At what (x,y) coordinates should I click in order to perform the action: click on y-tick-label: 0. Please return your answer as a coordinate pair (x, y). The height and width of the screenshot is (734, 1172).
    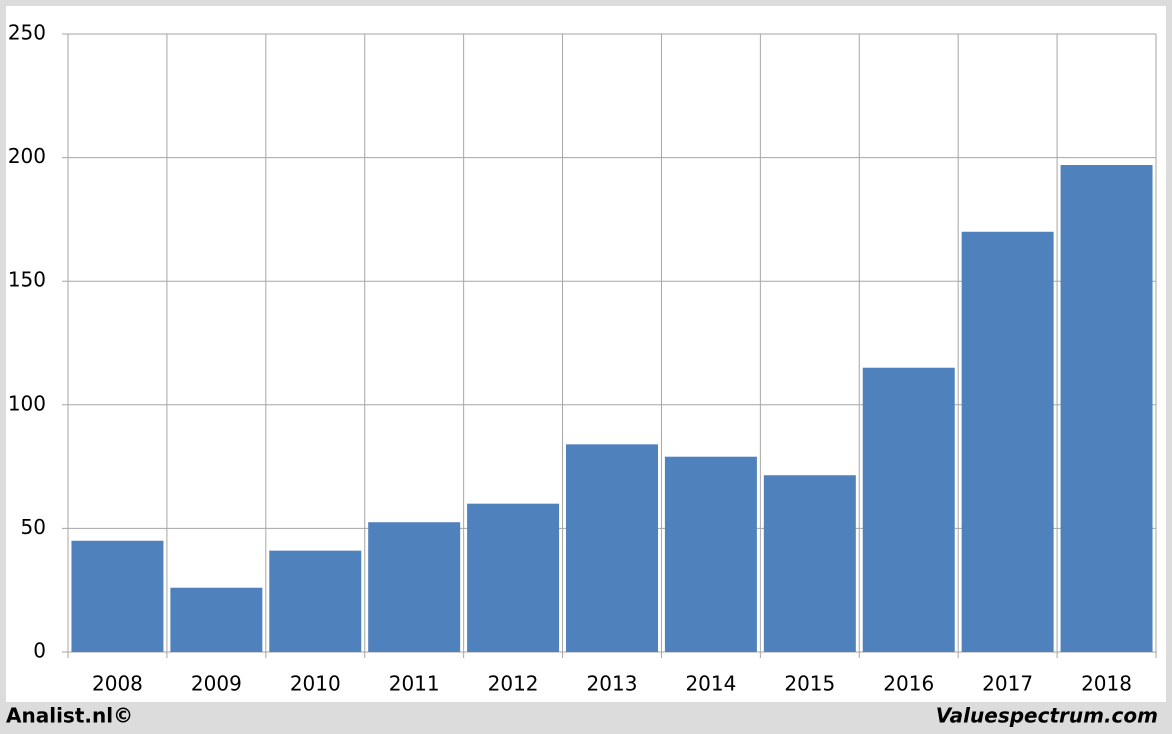
    Looking at the image, I should click on (39, 651).